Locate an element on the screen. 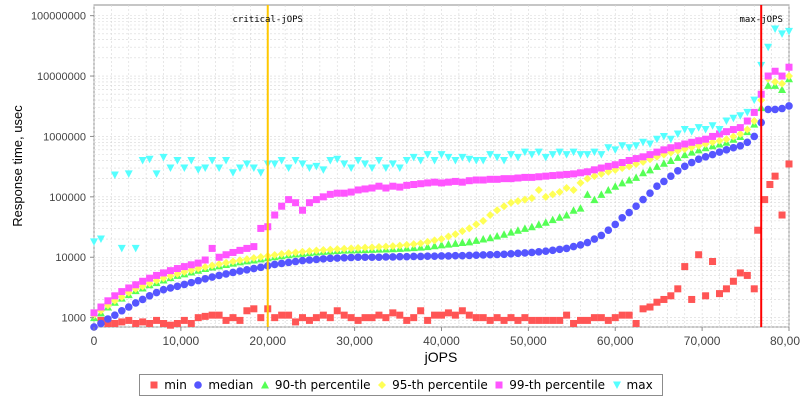  legend-marker is located at coordinates (382, 385).